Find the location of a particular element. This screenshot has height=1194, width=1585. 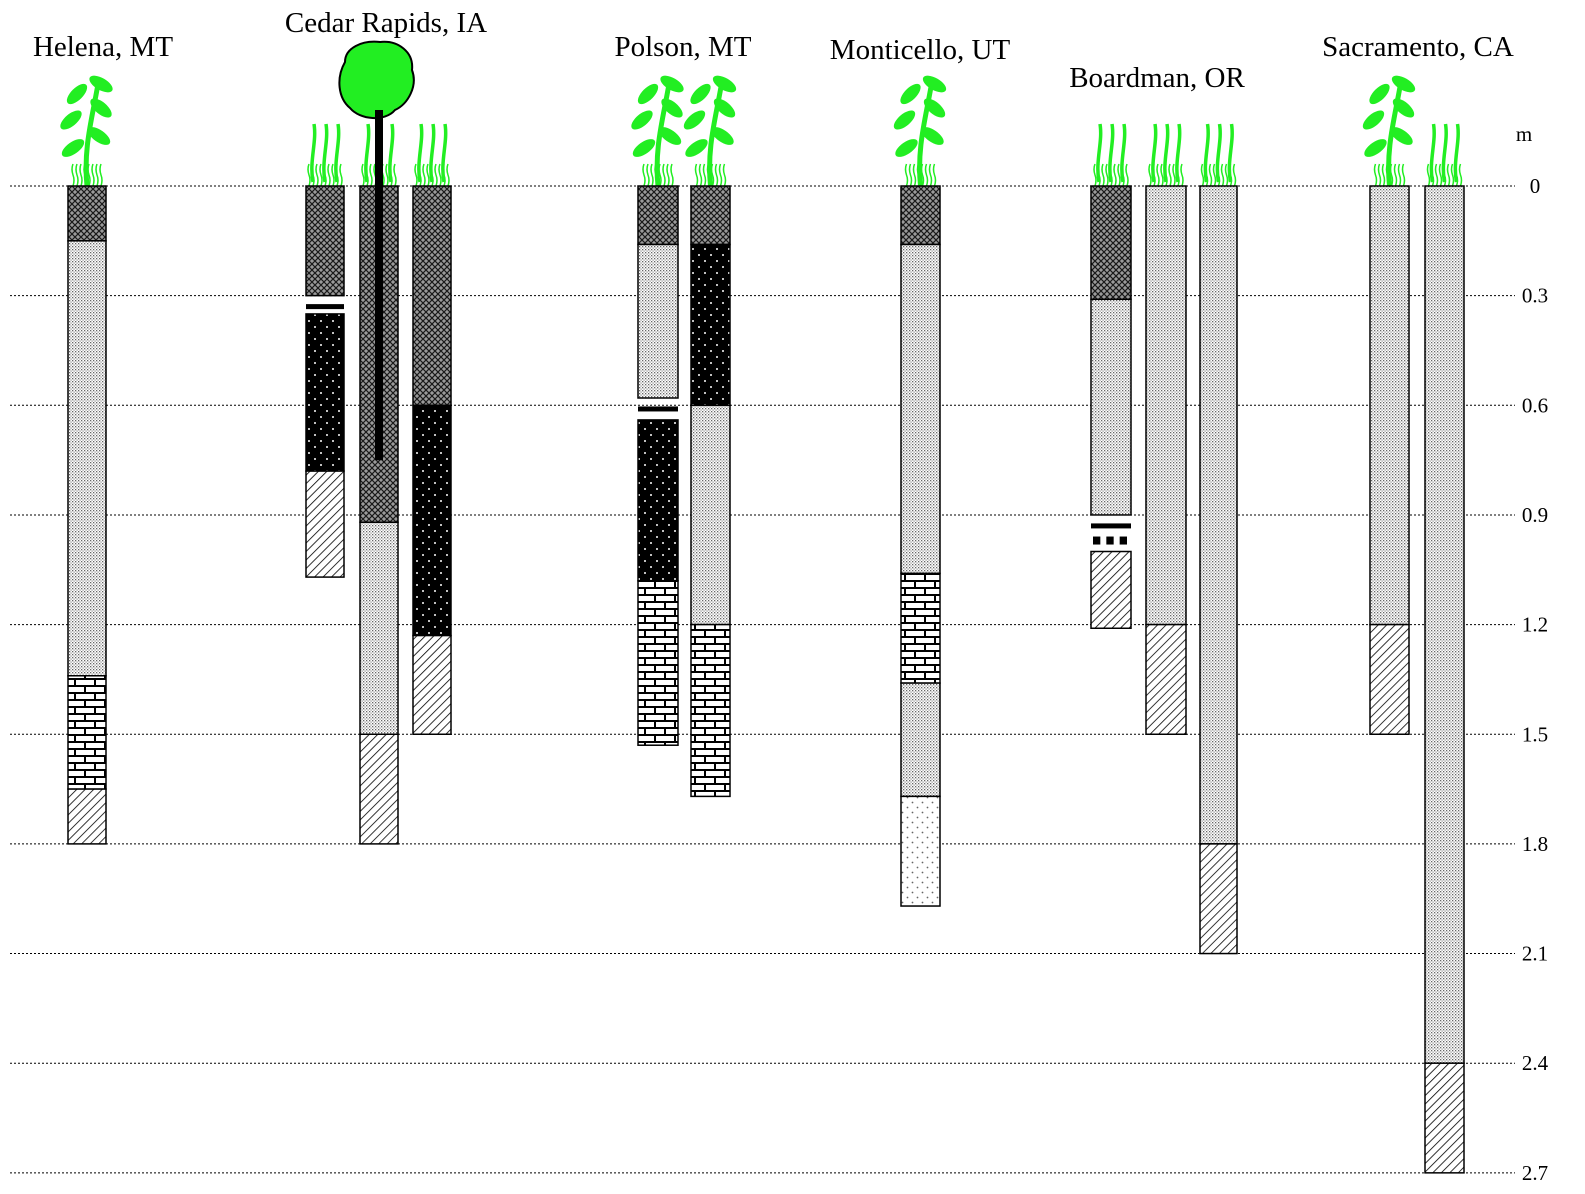

depth-axis: m 0 0.3 0.6 0.9 1.2 1.5 1.8 2.1 2.4 2.7 is located at coordinates (1532, 653).